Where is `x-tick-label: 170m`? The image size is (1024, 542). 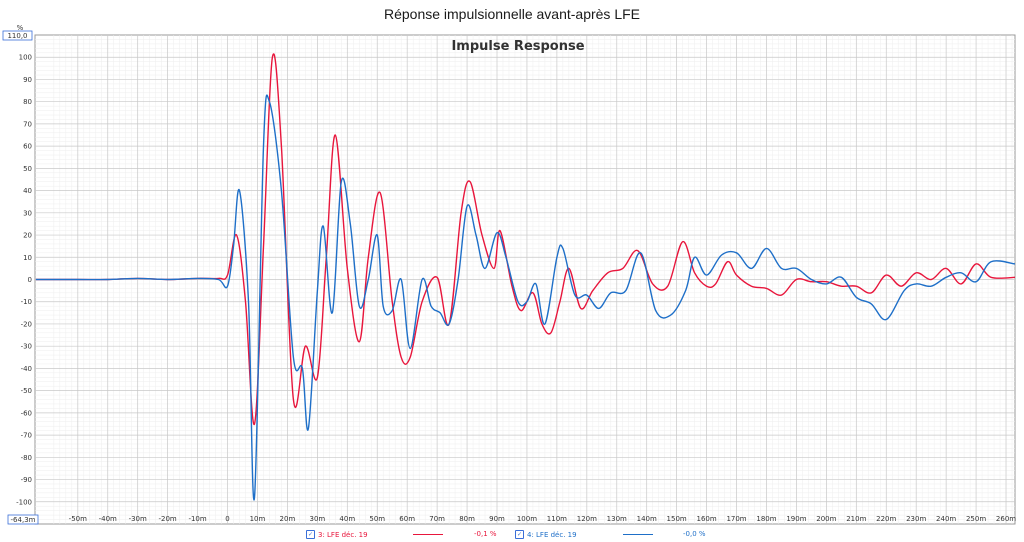 x-tick-label: 170m is located at coordinates (736, 519).